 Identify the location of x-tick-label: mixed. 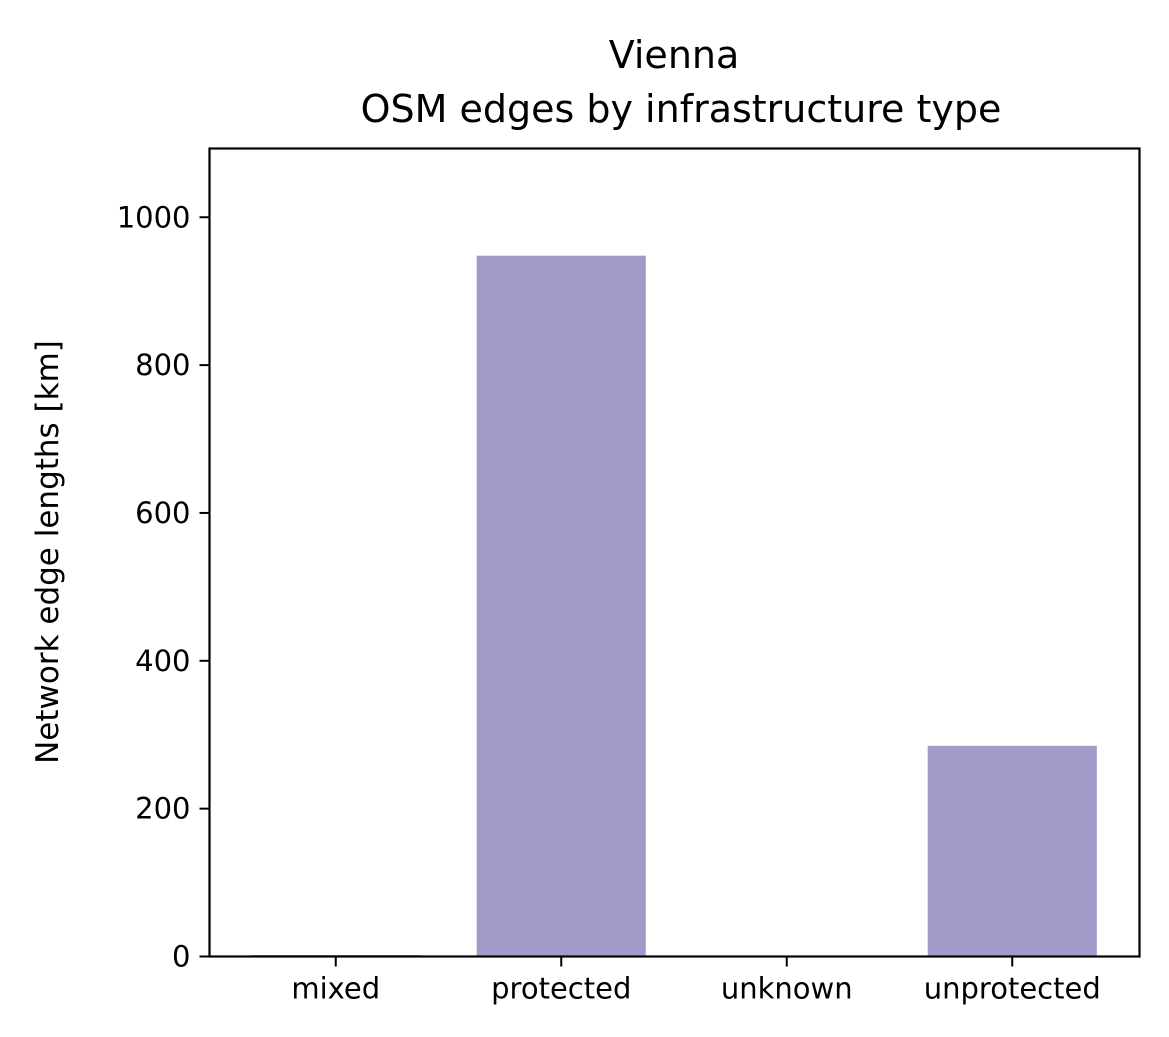
(335, 989).